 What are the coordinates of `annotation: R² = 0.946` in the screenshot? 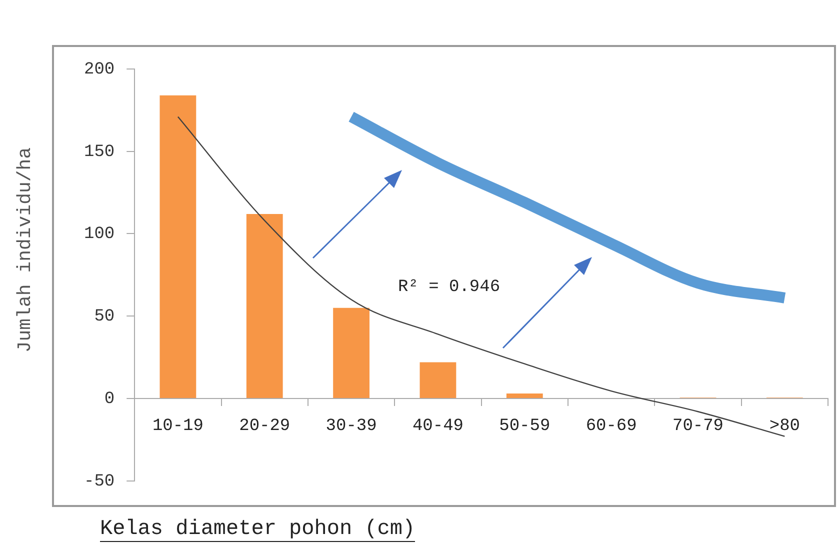 It's located at (449, 287).